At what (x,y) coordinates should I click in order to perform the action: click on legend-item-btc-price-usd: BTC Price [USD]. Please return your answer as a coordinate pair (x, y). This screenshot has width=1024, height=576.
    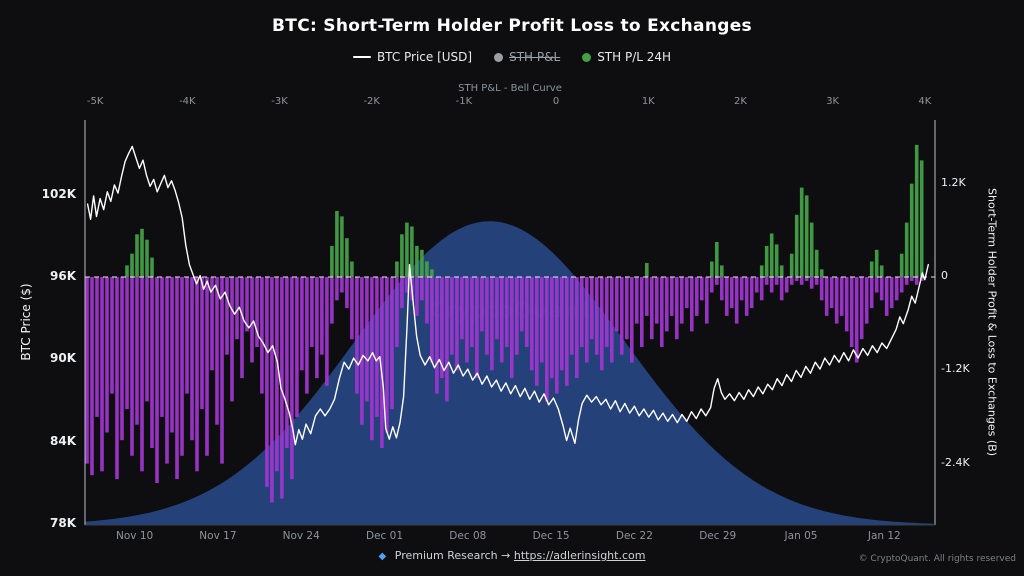
    Looking at the image, I should click on (412, 57).